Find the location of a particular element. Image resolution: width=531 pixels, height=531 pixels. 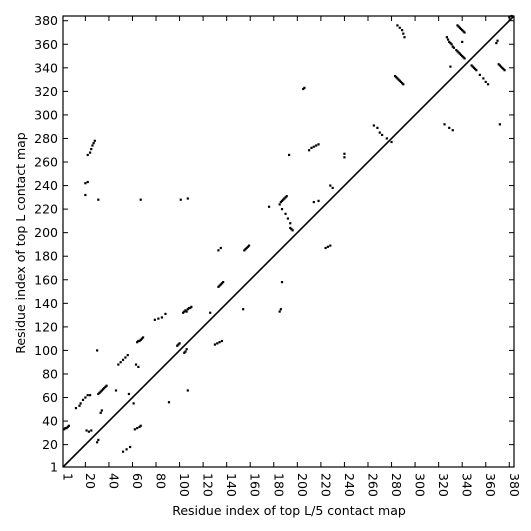

y-tick-label: 260 is located at coordinates (46, 162).